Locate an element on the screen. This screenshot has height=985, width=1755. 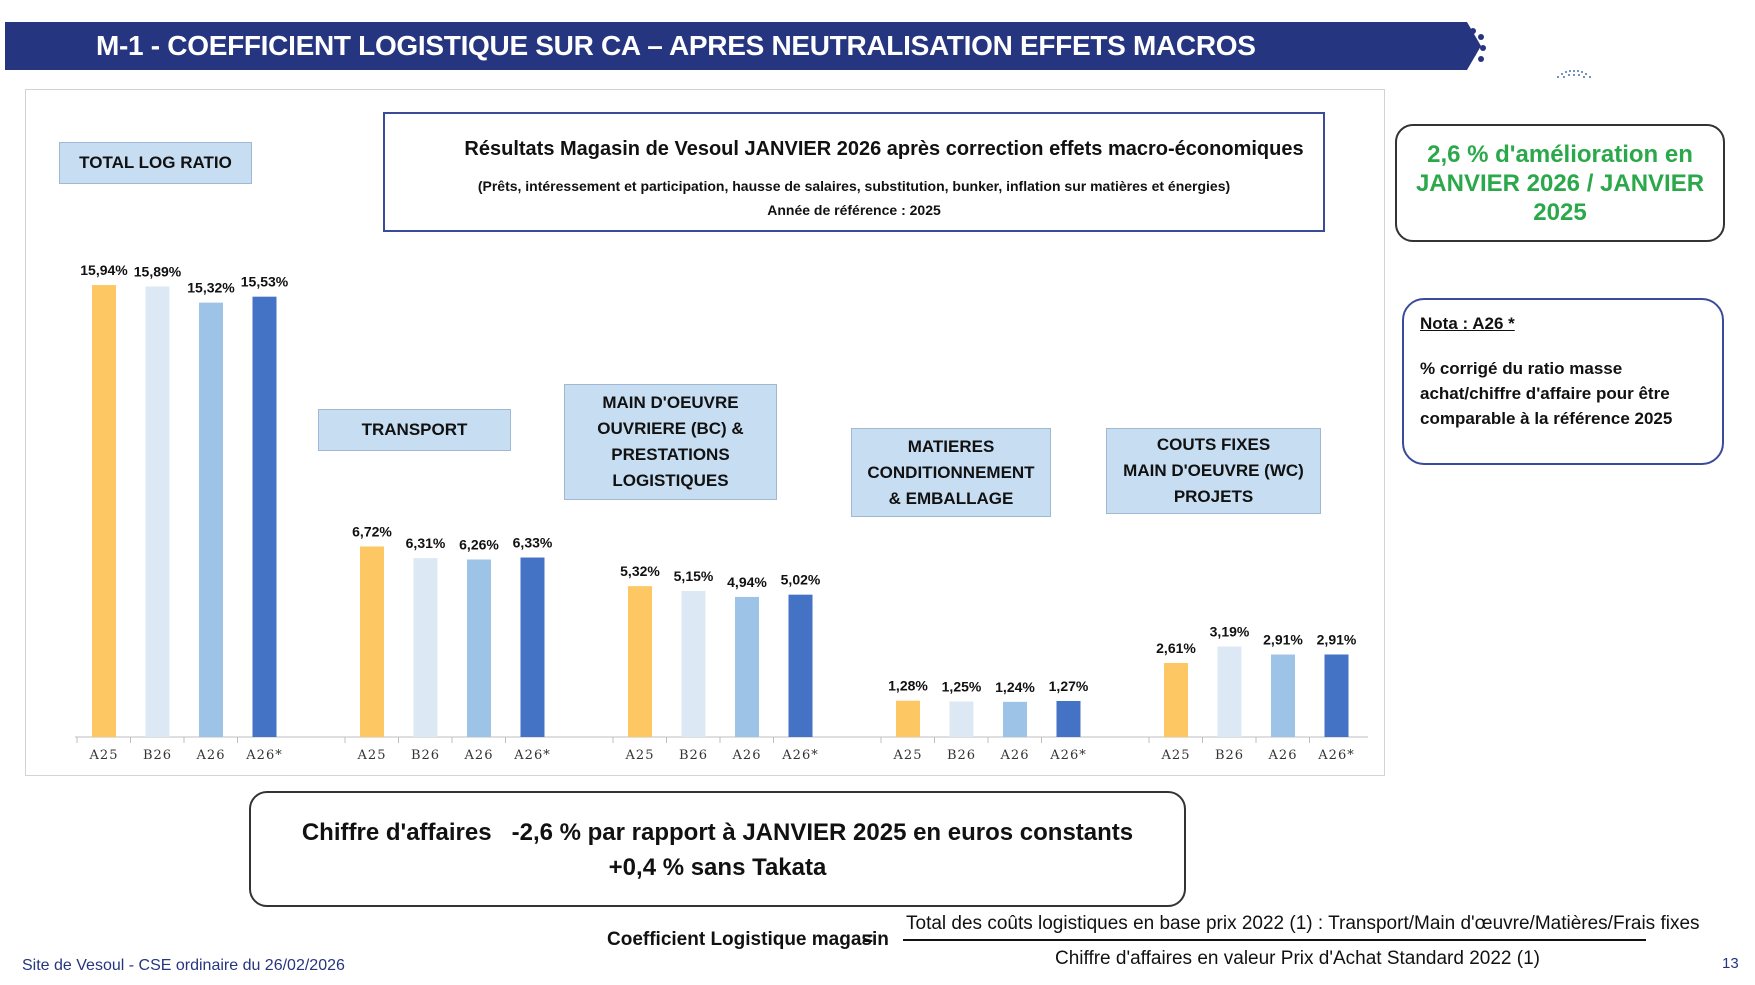
results-reference: Année de référence : 2025 is located at coordinates (854, 210).